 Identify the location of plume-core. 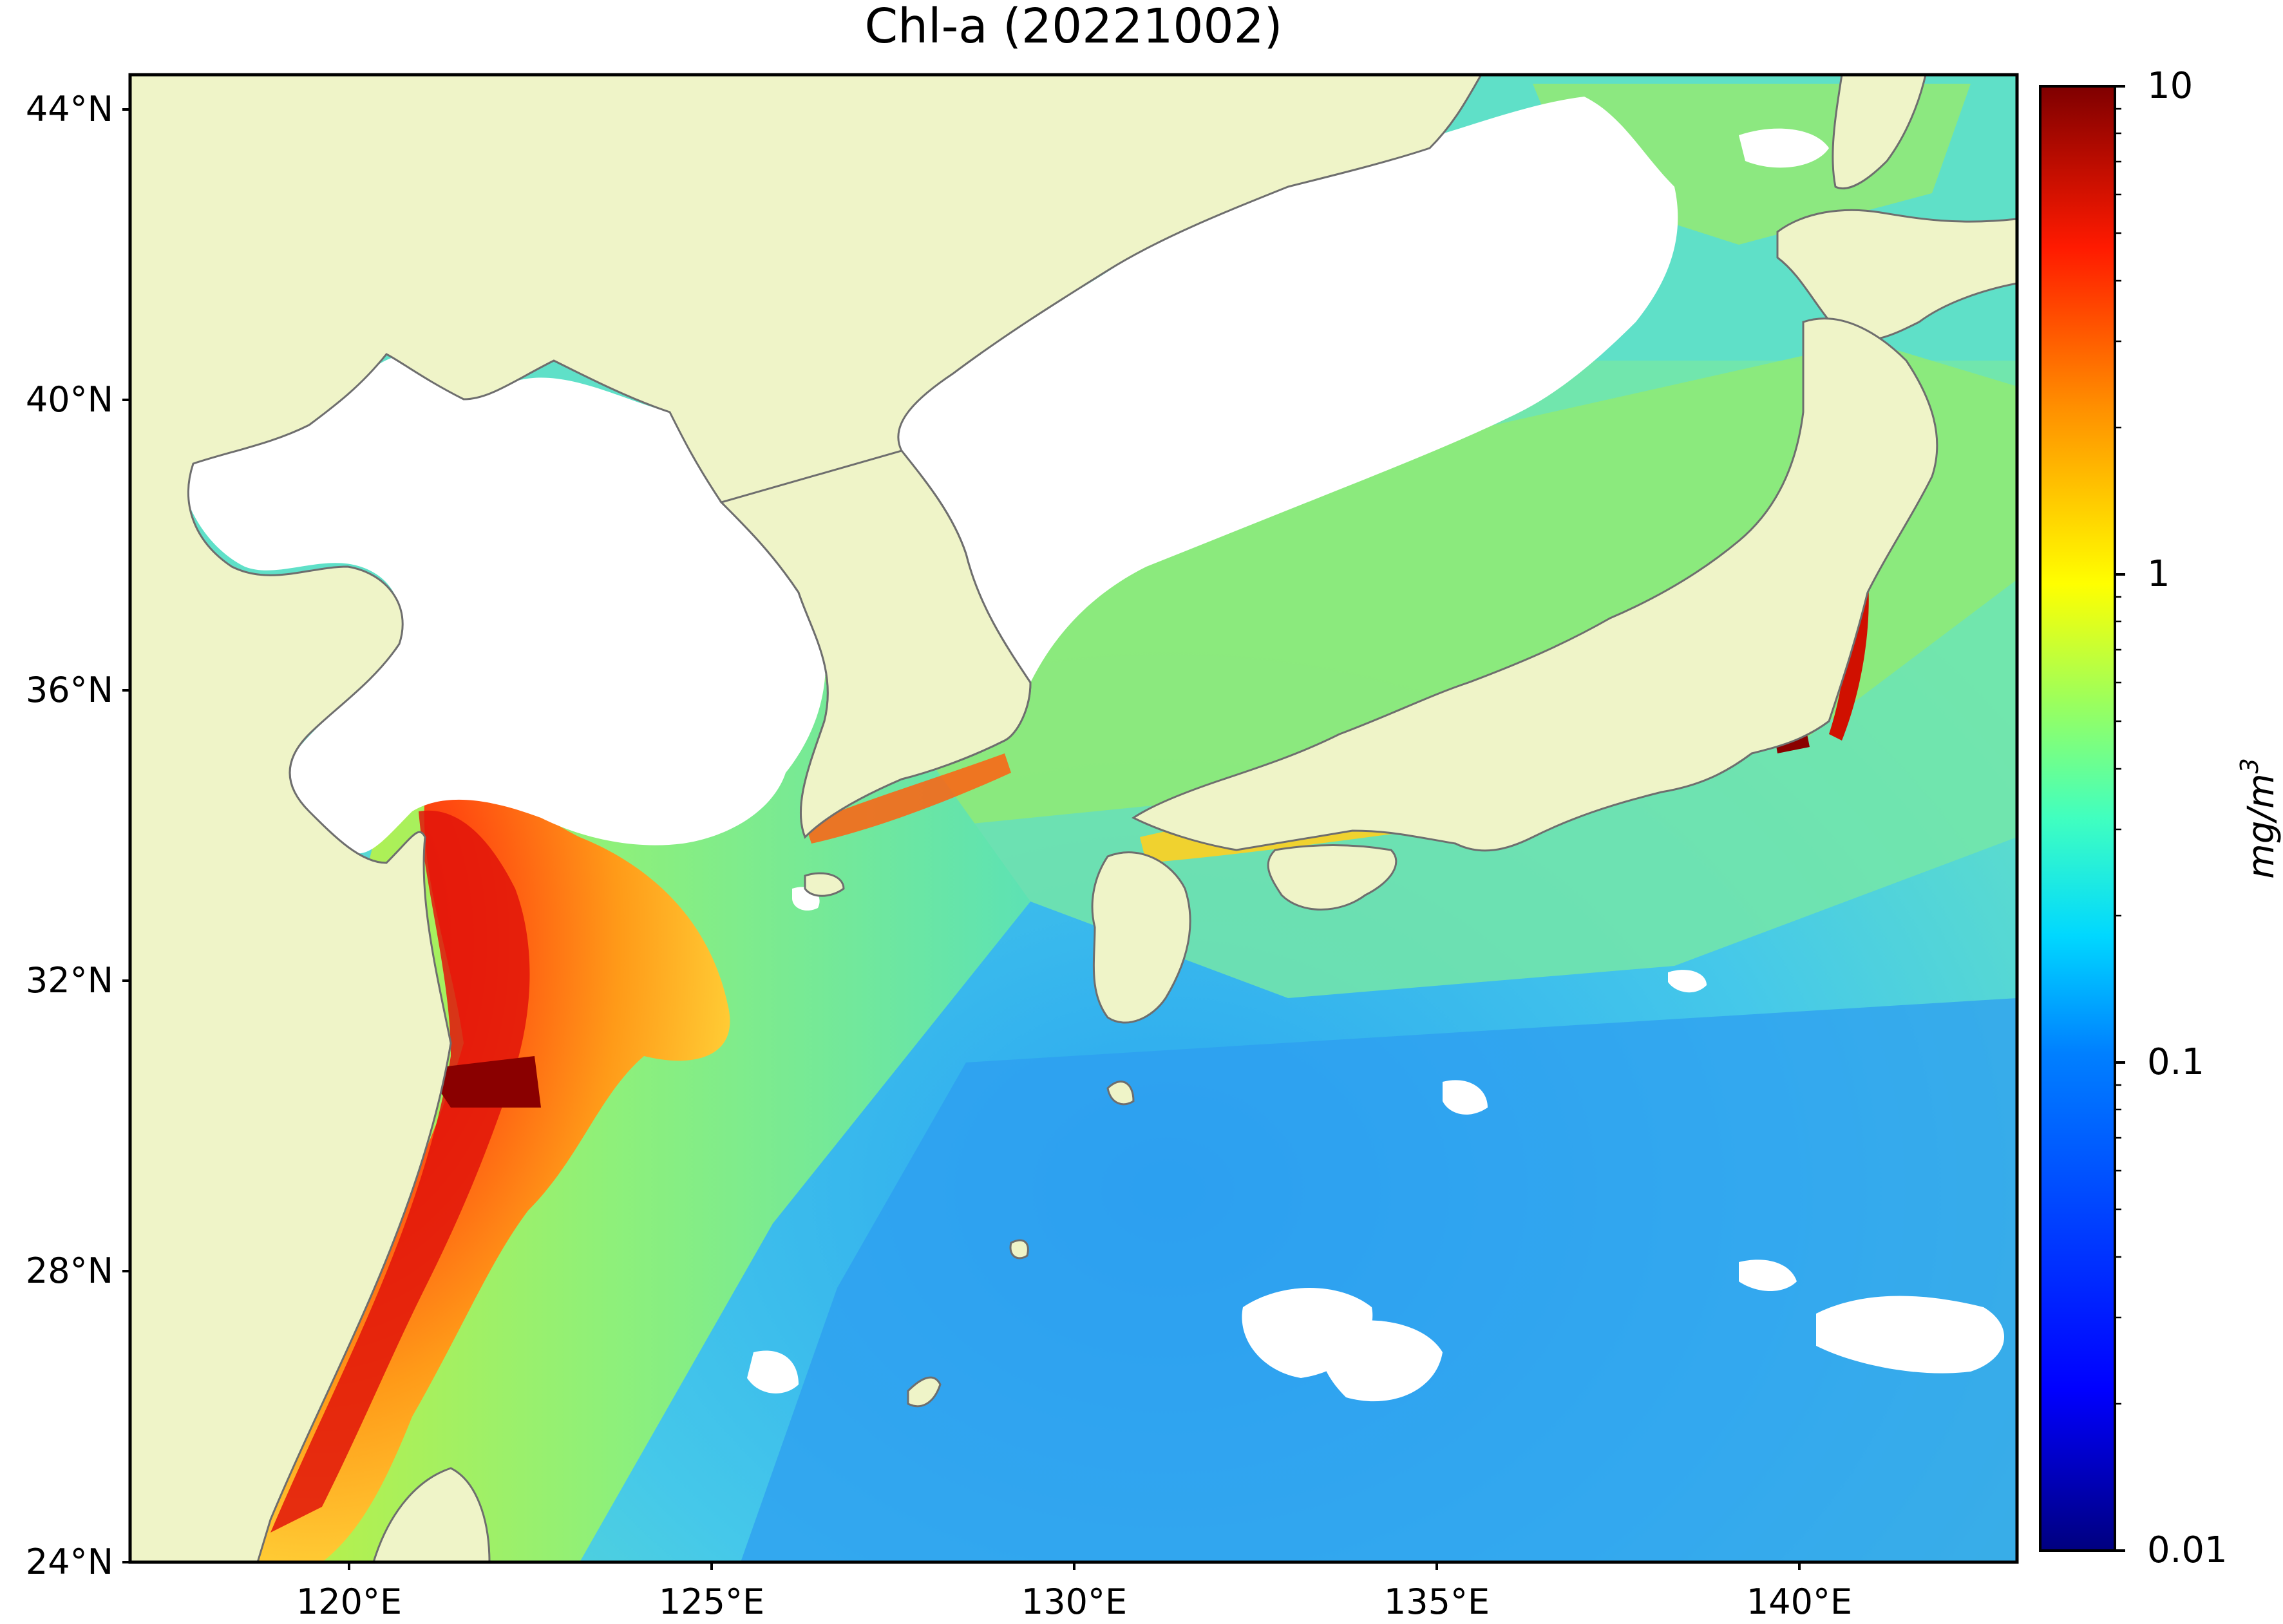
(400, 1171).